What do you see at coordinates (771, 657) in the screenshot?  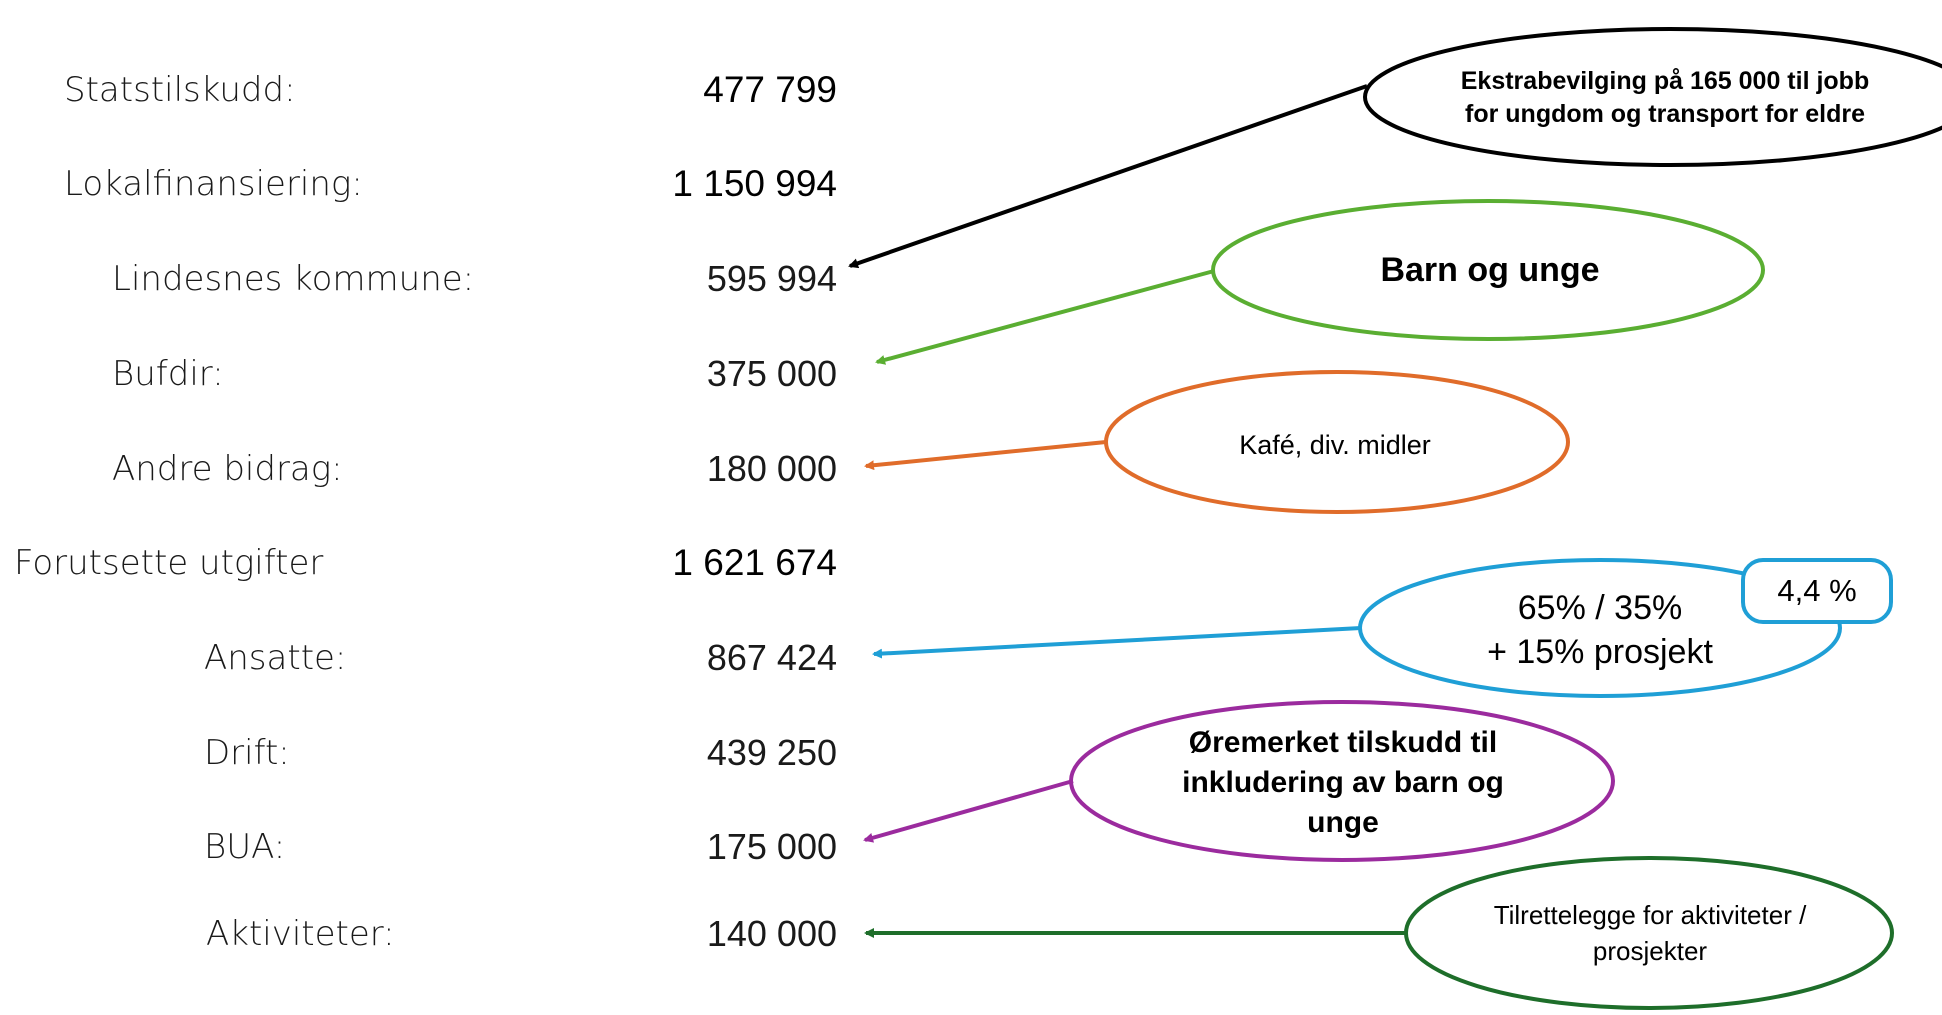 I see `ansatte-value: 867 424` at bounding box center [771, 657].